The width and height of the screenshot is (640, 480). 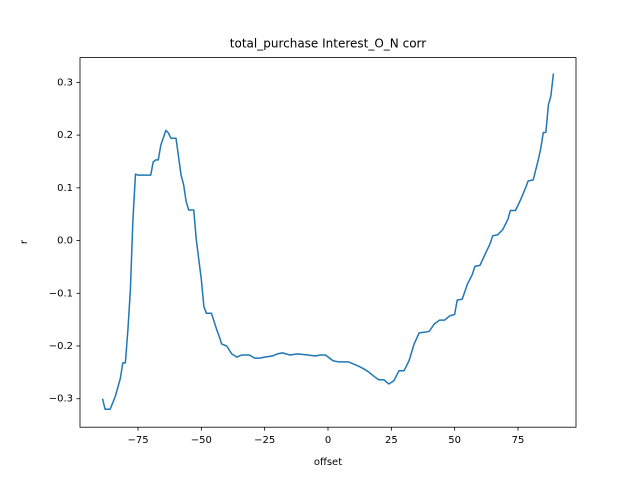 What do you see at coordinates (328, 44) in the screenshot?
I see `chart-title: total_purchase Interest_O_N corr` at bounding box center [328, 44].